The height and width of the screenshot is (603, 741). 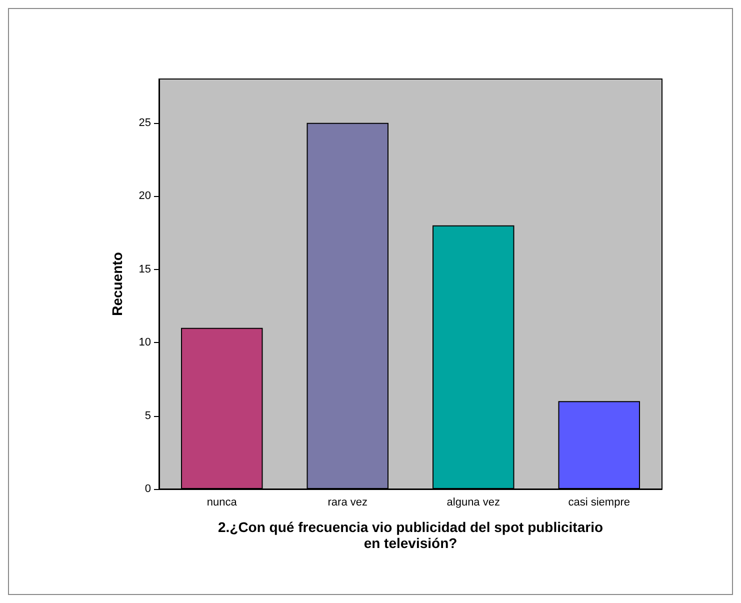 What do you see at coordinates (144, 196) in the screenshot?
I see `y-tick-label: 20` at bounding box center [144, 196].